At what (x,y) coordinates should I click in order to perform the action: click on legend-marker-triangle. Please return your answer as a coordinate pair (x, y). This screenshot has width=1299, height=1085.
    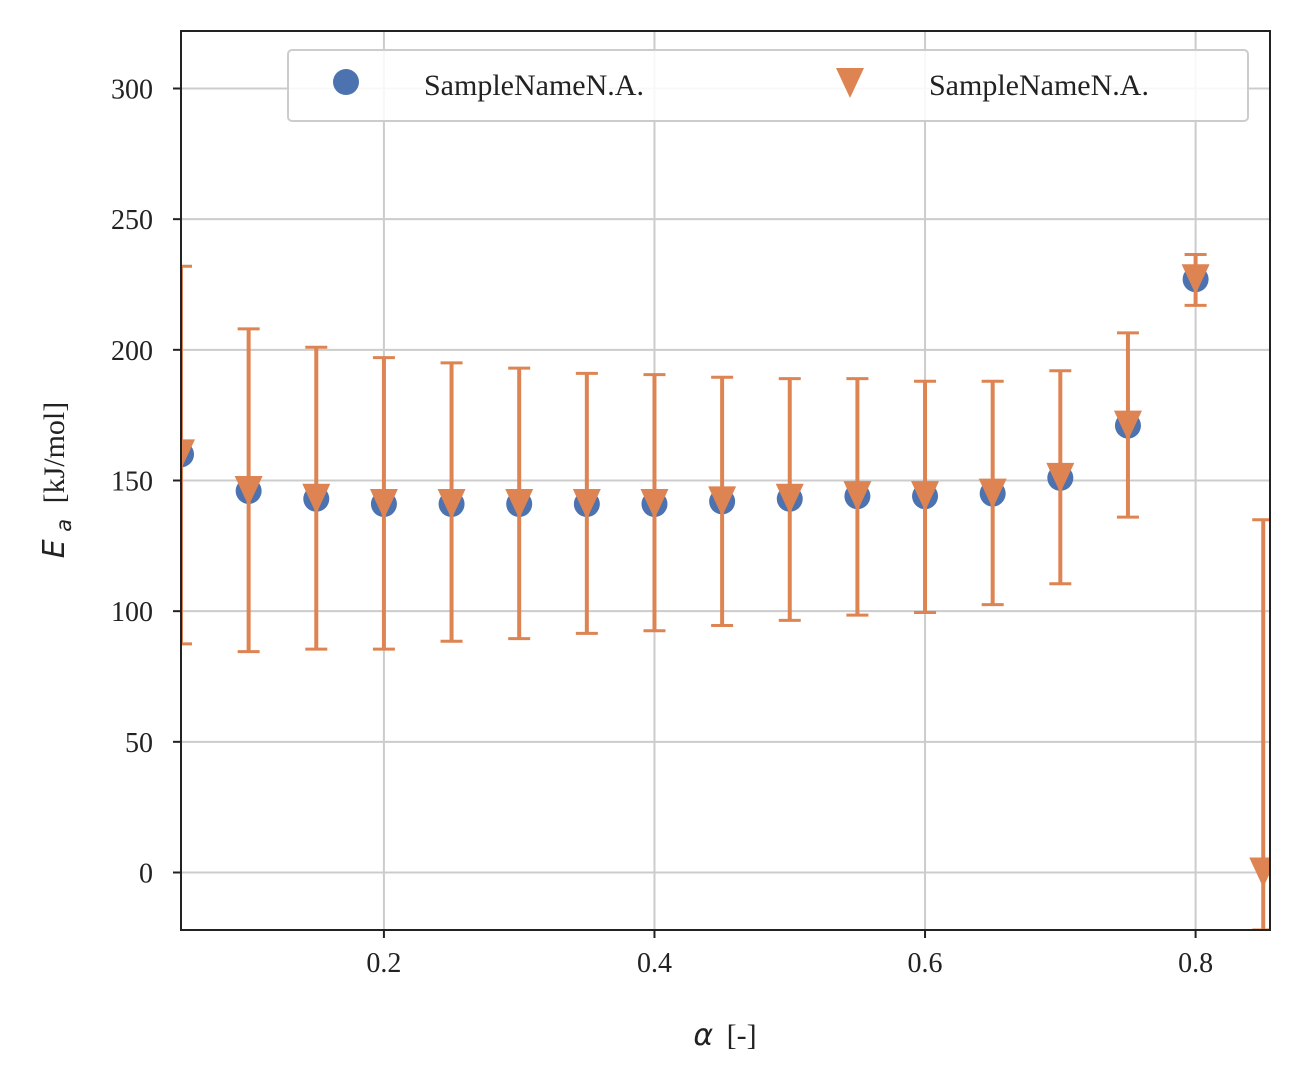
    Looking at the image, I should click on (850, 83).